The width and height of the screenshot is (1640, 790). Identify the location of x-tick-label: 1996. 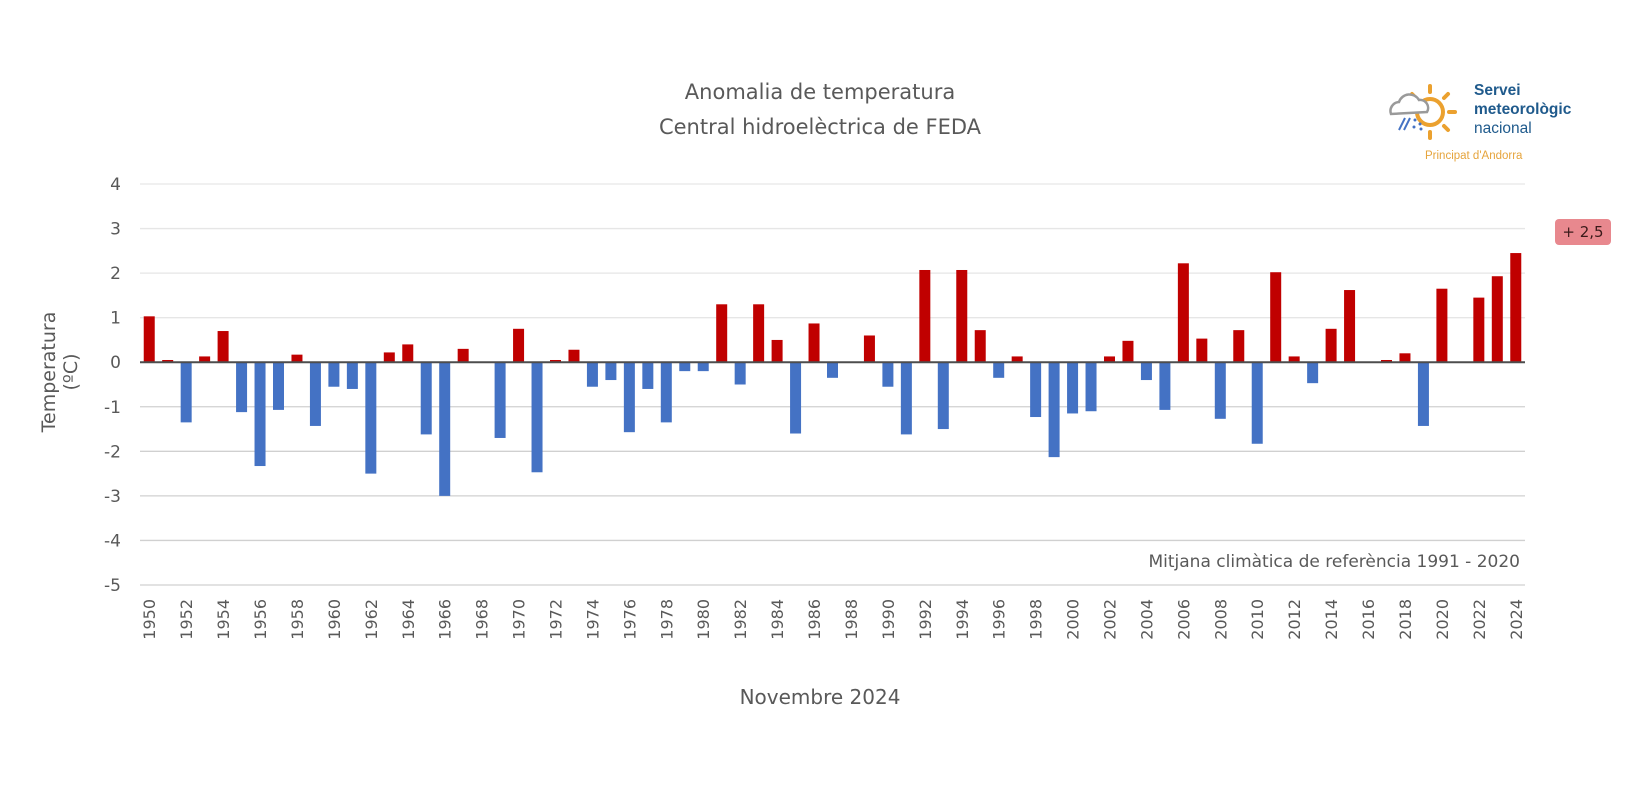
(999, 619).